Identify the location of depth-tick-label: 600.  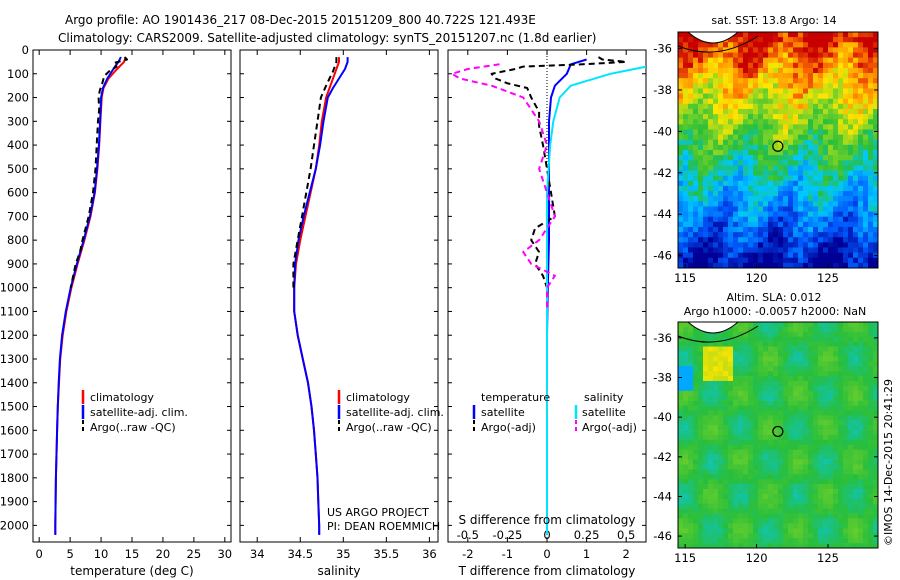
(18, 193).